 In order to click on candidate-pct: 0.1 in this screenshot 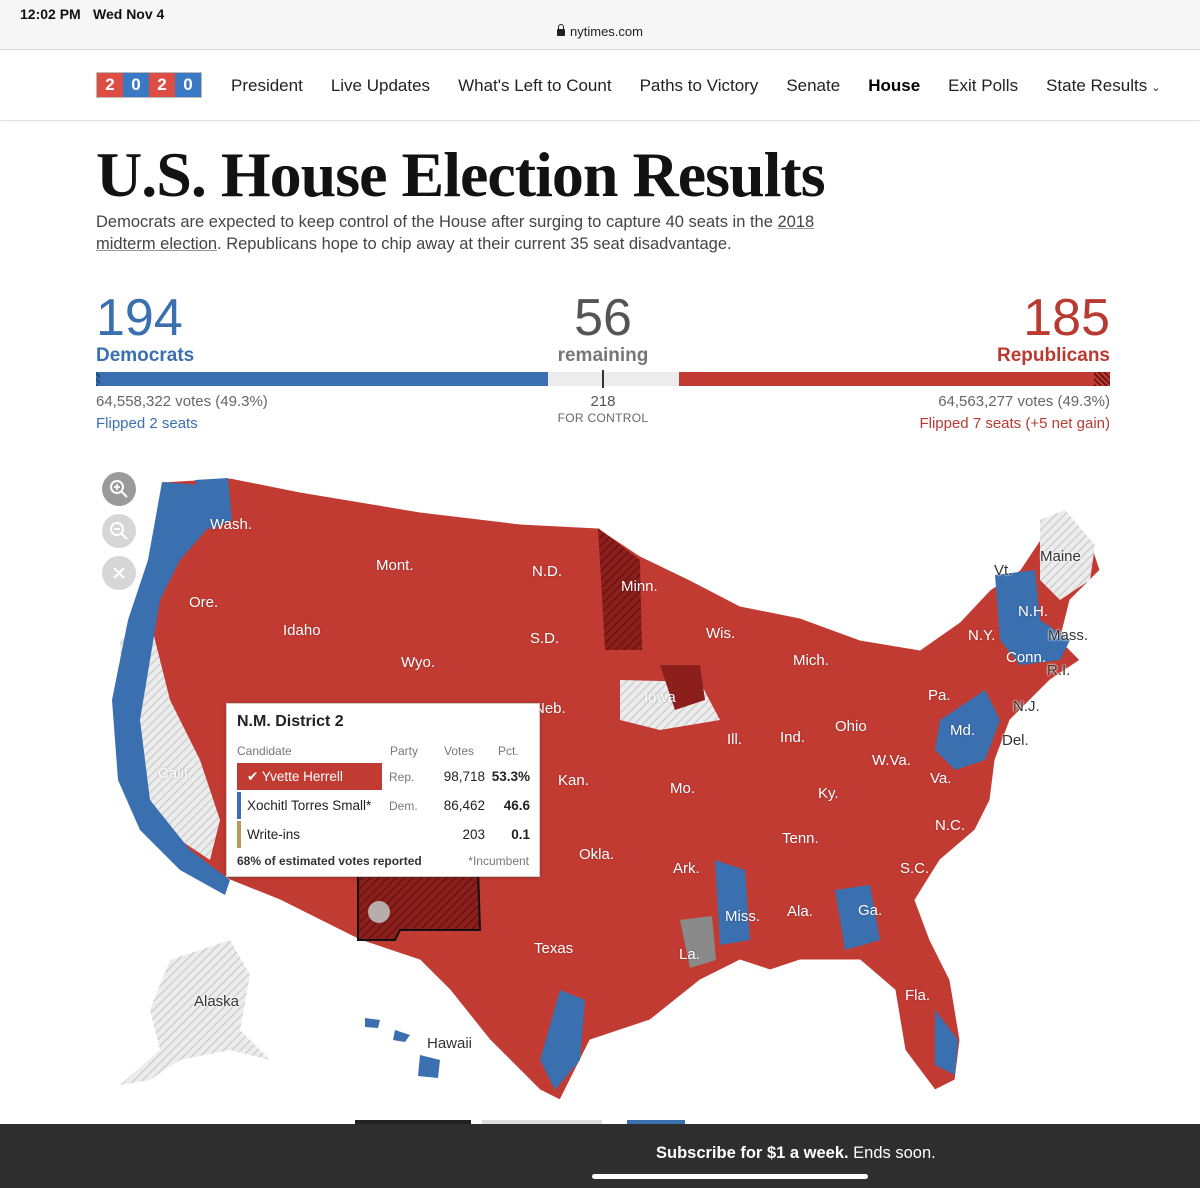, I will do `click(520, 834)`.